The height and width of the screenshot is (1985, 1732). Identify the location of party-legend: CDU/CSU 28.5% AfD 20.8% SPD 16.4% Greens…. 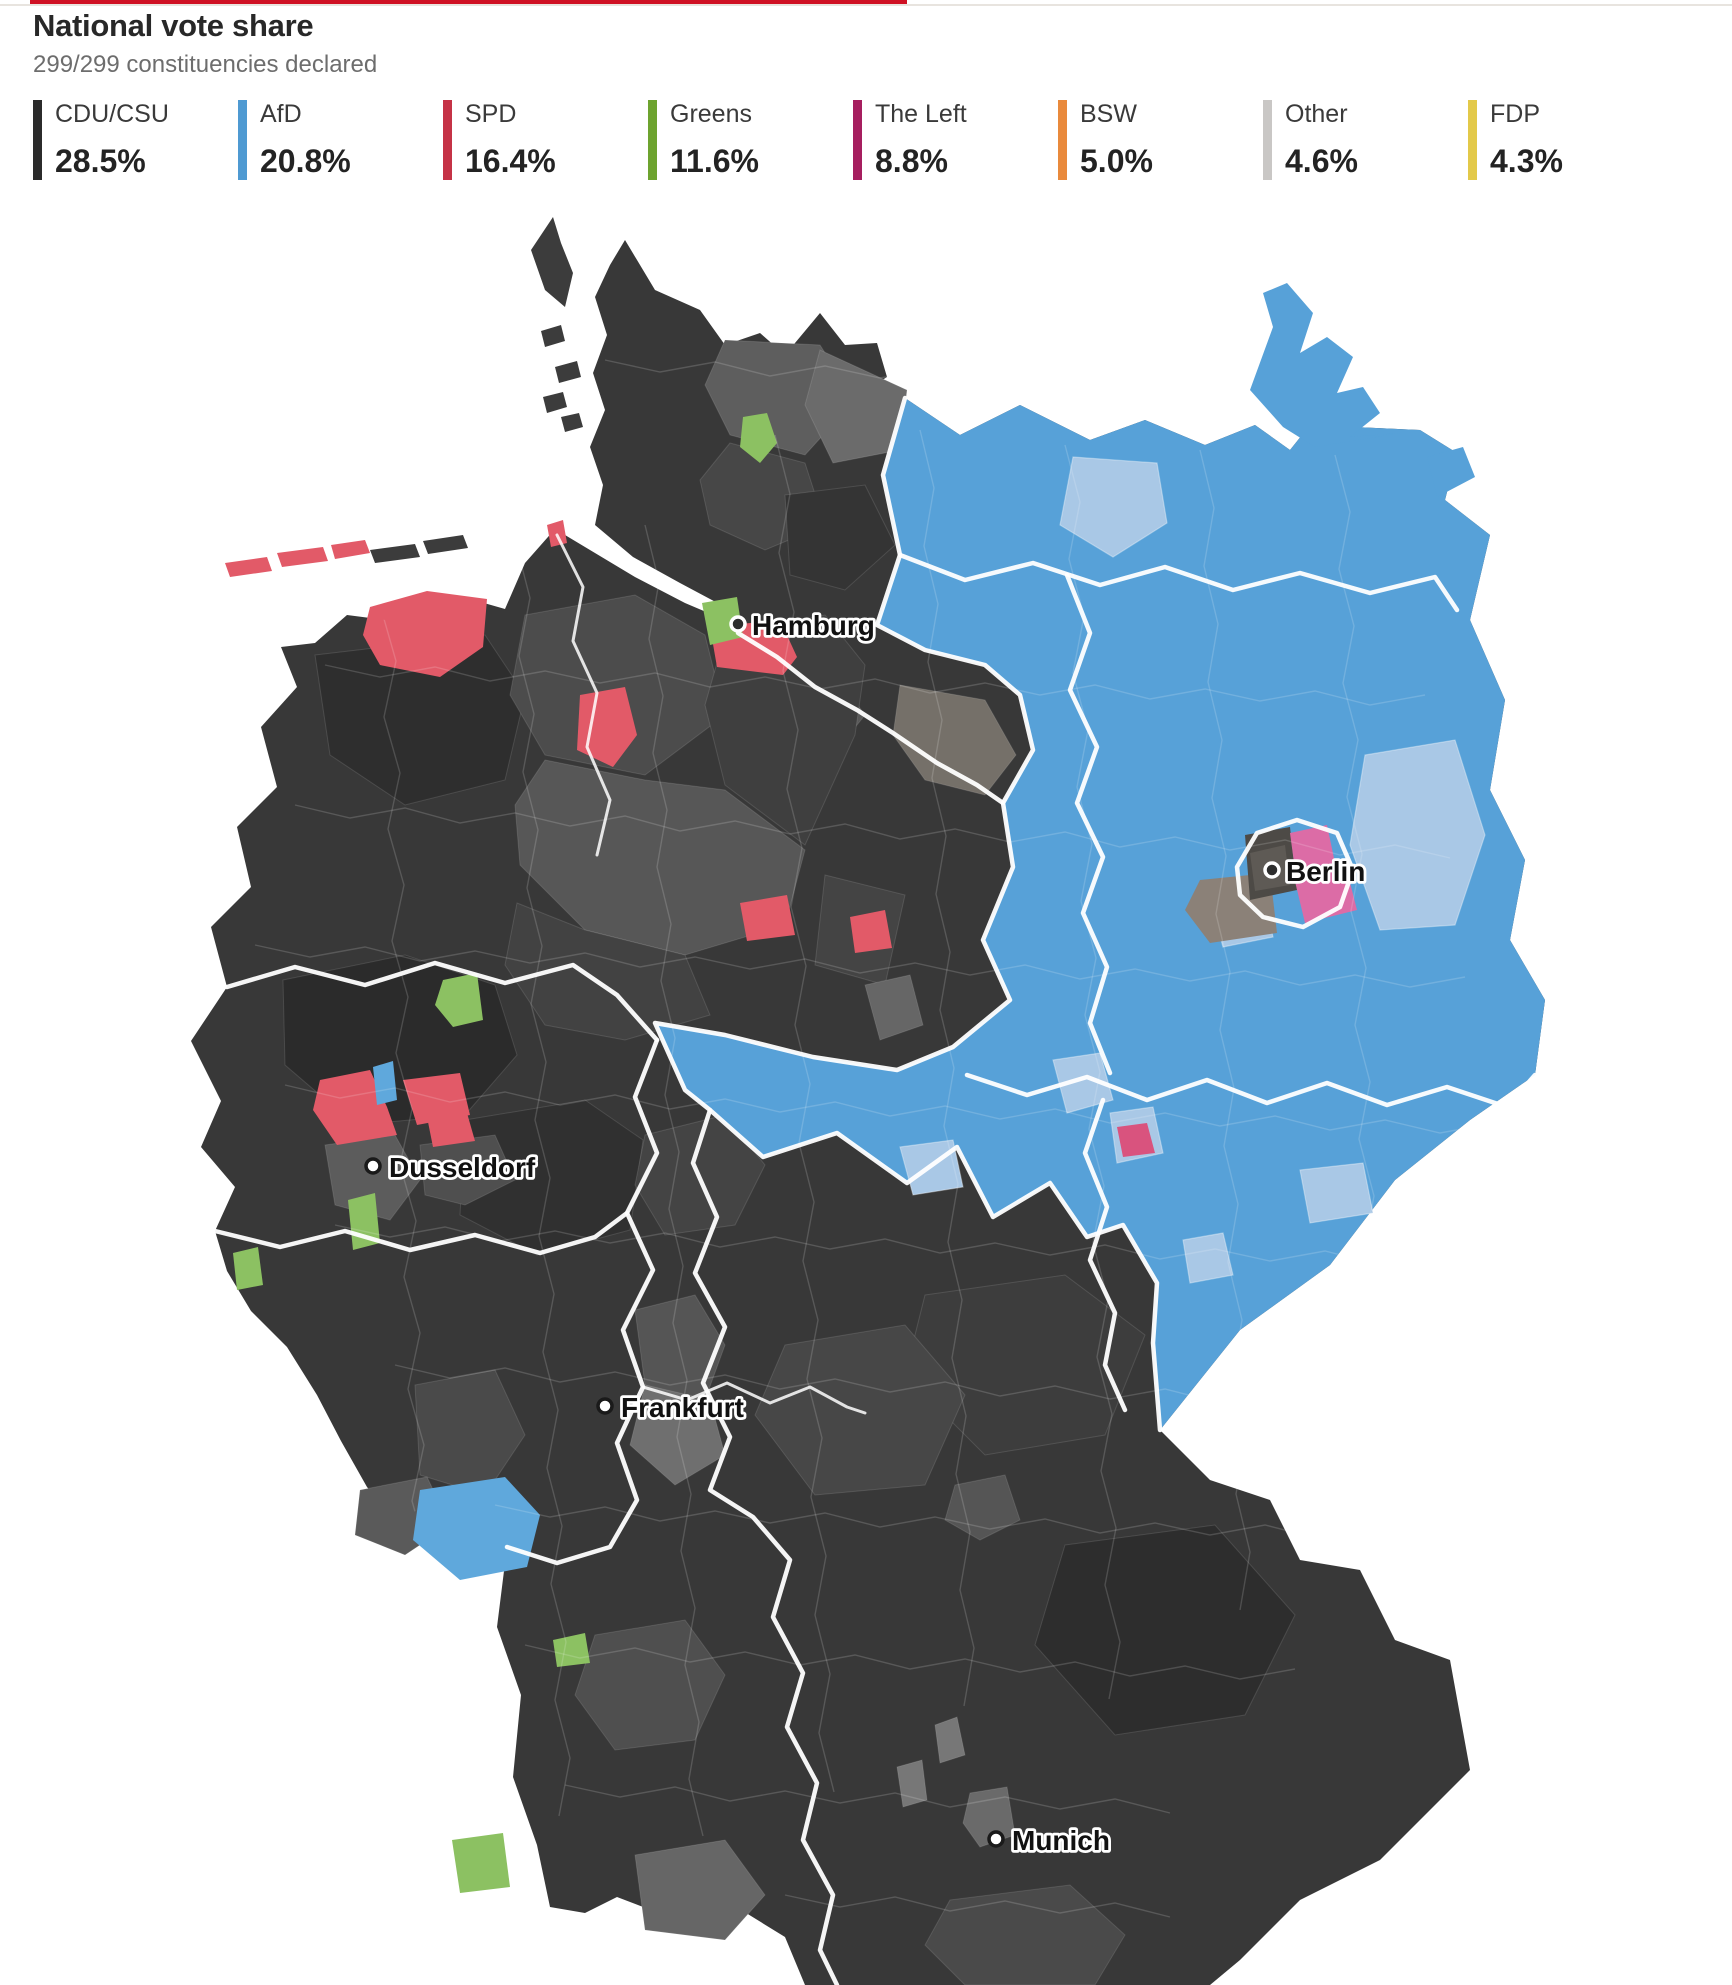
(853, 140).